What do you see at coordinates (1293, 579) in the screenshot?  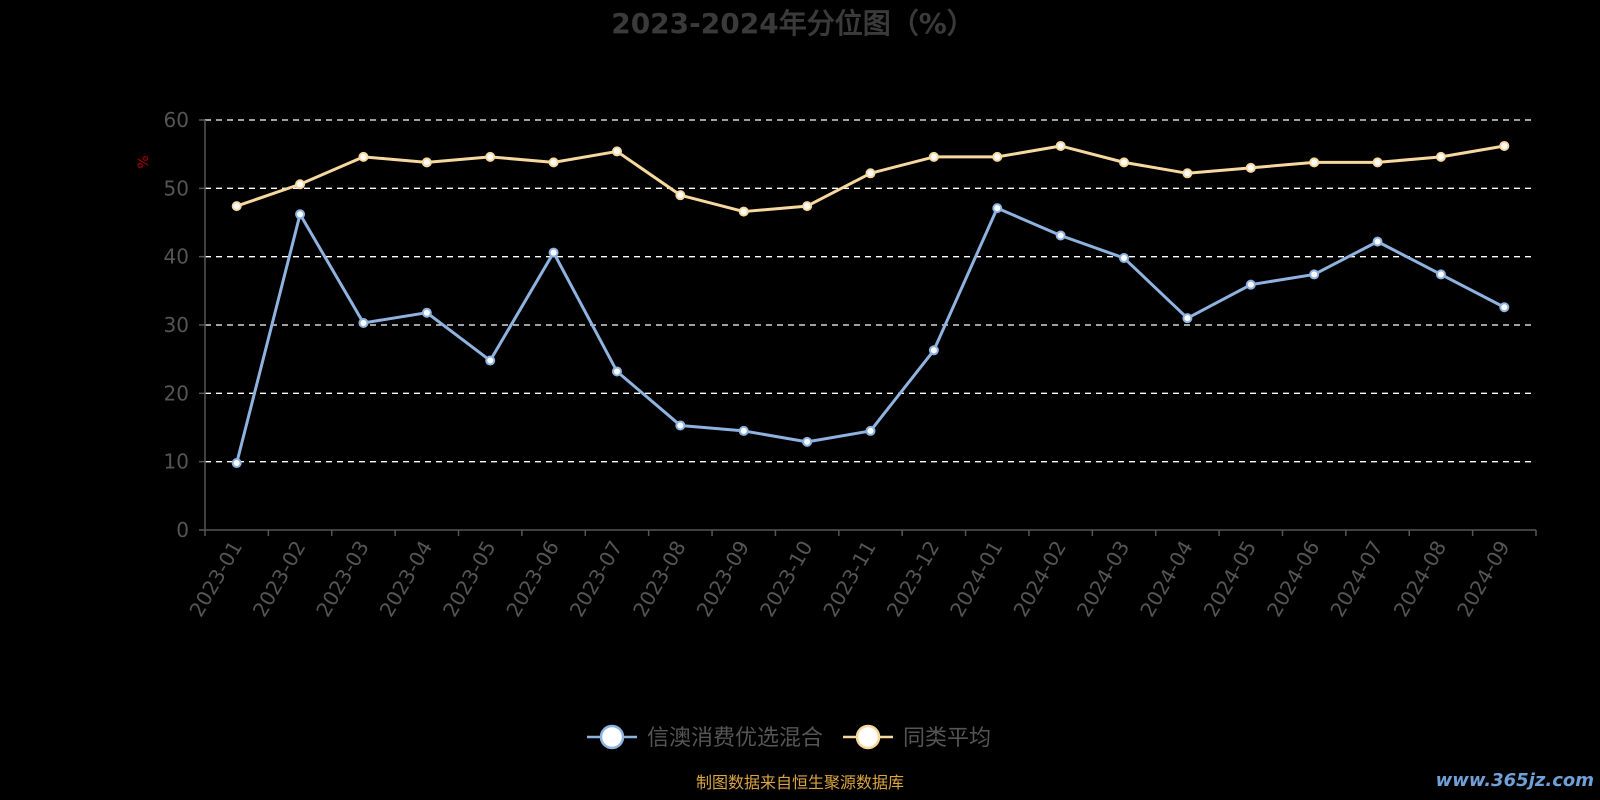 I see `x-tick-label: 2024-06` at bounding box center [1293, 579].